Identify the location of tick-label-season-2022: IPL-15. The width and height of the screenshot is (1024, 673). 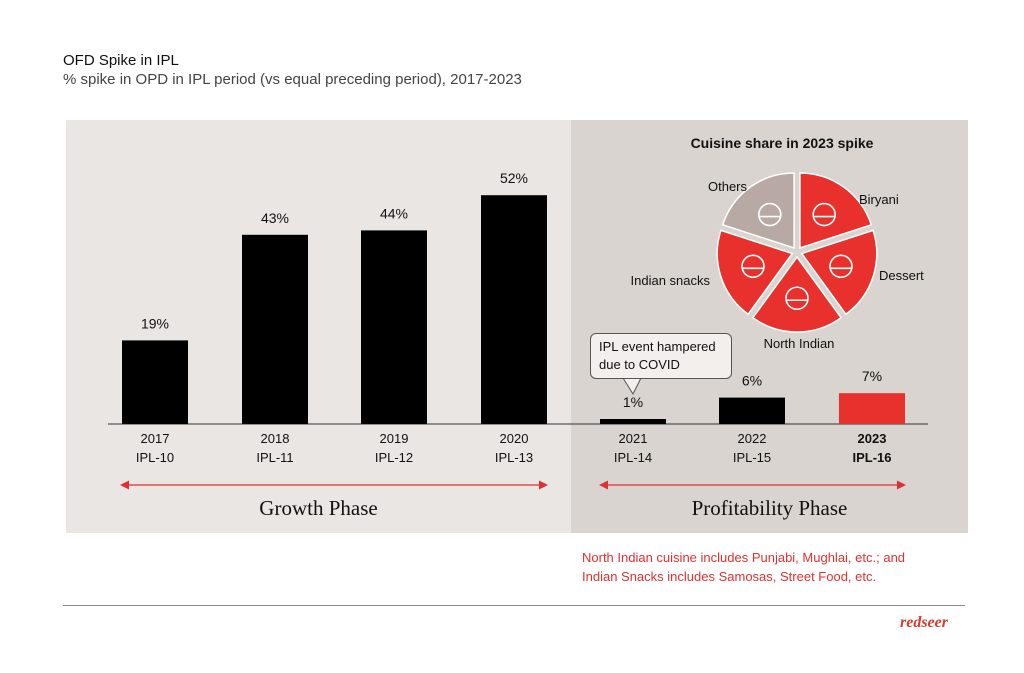
(752, 457).